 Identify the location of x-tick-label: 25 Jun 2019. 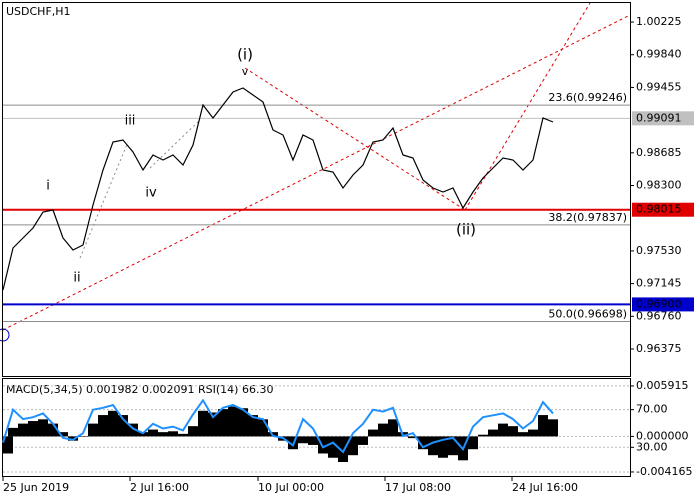
(36, 487).